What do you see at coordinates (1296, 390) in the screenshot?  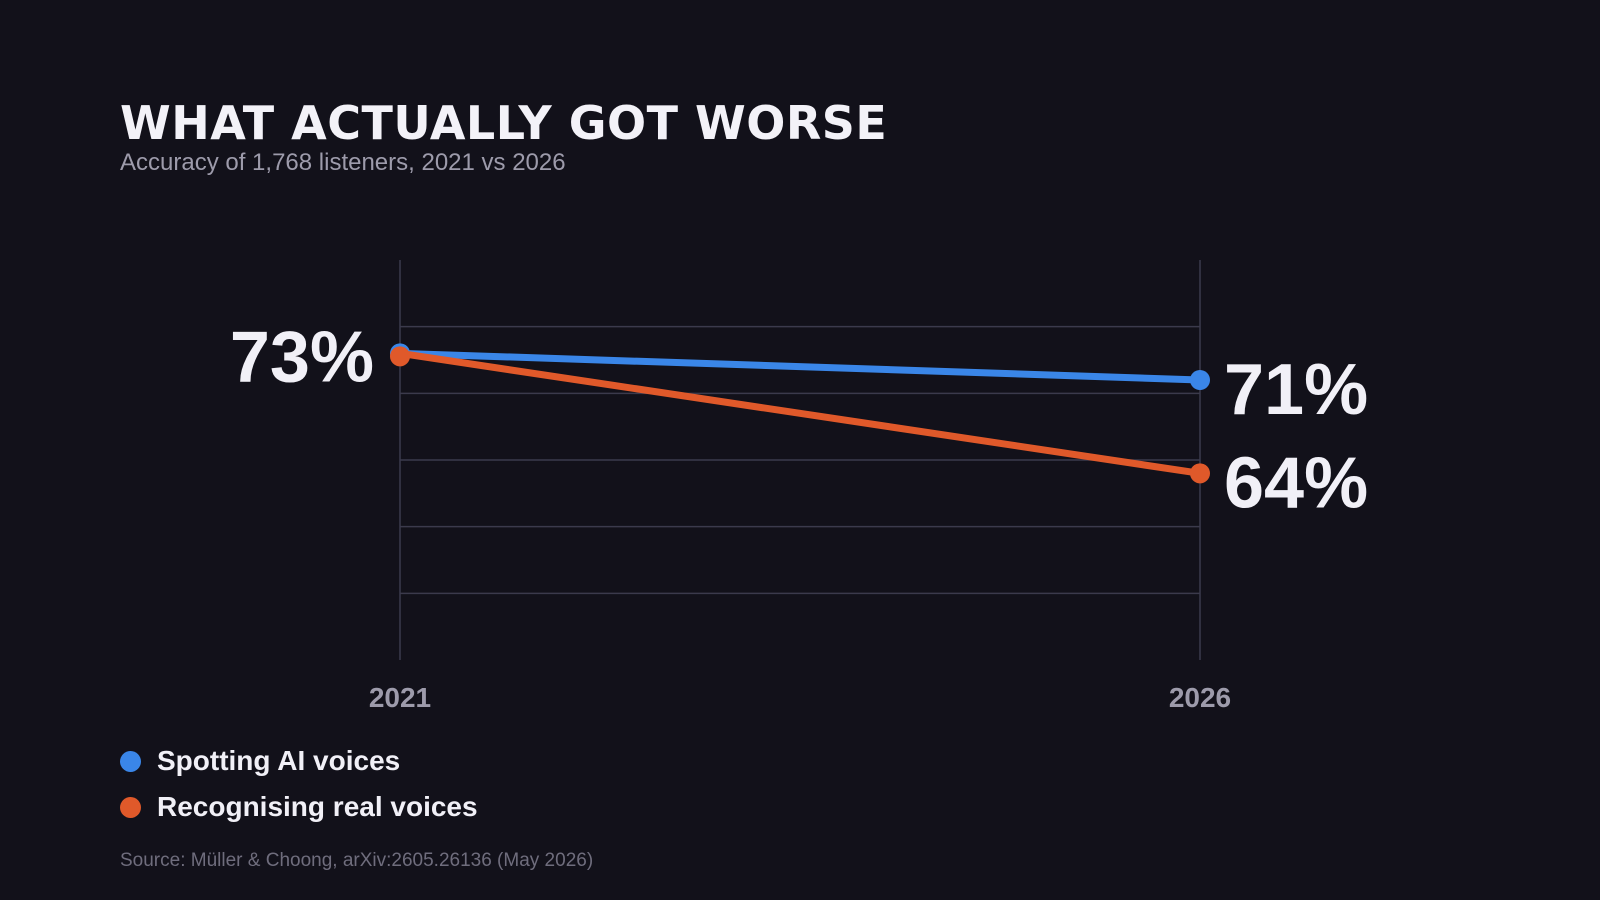 I see `data-label-0-1: 71%` at bounding box center [1296, 390].